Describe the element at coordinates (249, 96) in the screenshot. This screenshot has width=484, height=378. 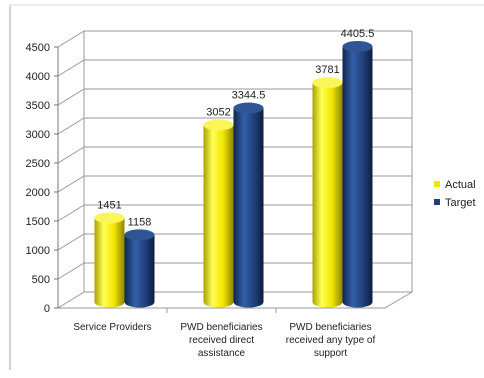
I see `data-label: 3344.5` at that location.